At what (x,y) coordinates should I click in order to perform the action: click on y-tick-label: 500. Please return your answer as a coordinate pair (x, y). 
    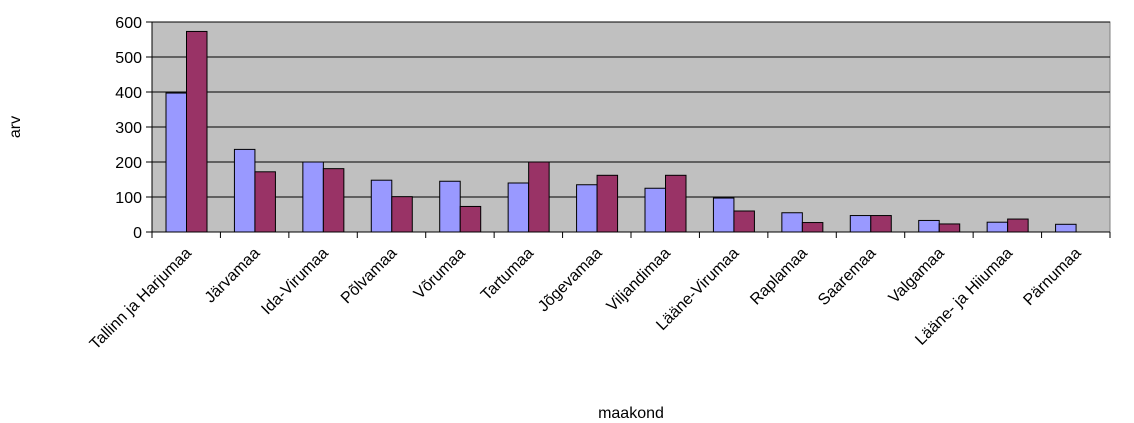
    Looking at the image, I should click on (128, 58).